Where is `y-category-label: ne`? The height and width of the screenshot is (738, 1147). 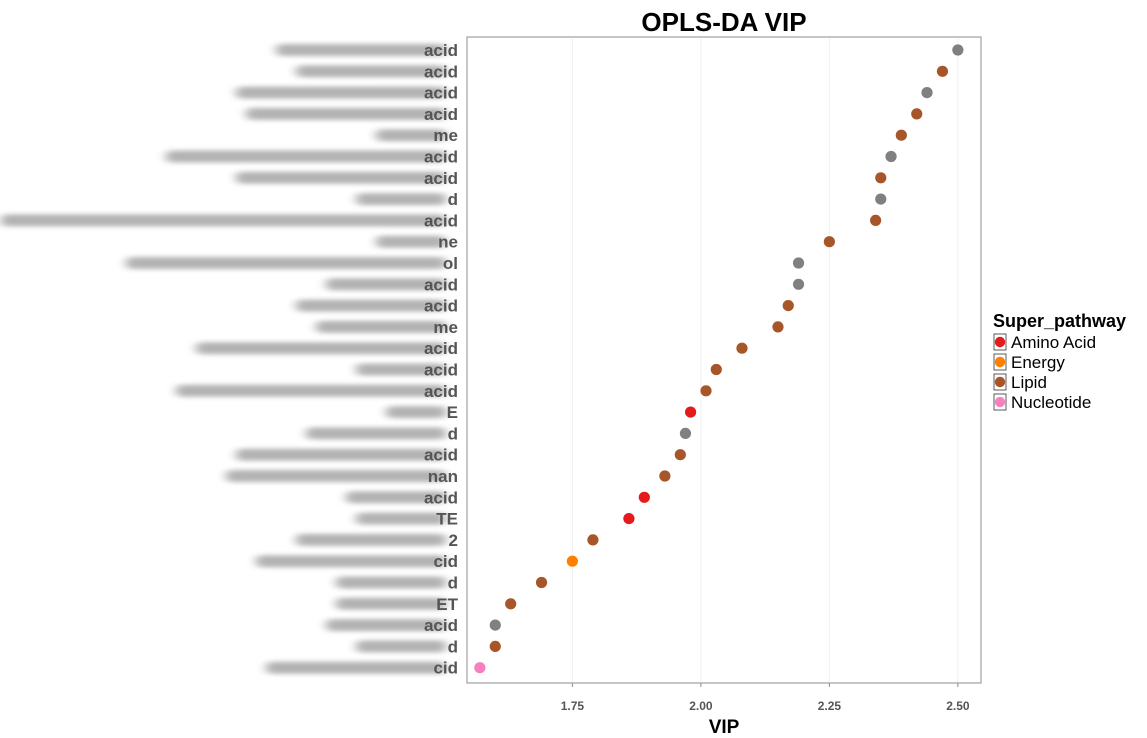
y-category-label: ne is located at coordinates (448, 242).